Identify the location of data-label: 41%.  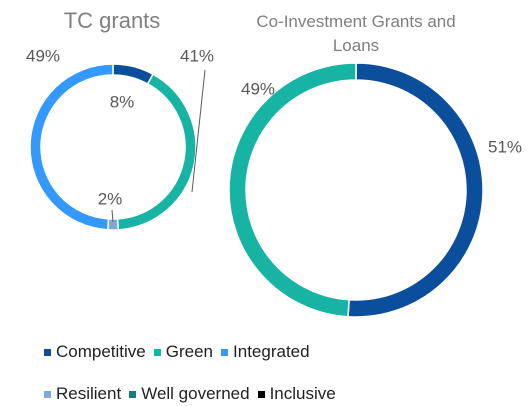
(197, 55).